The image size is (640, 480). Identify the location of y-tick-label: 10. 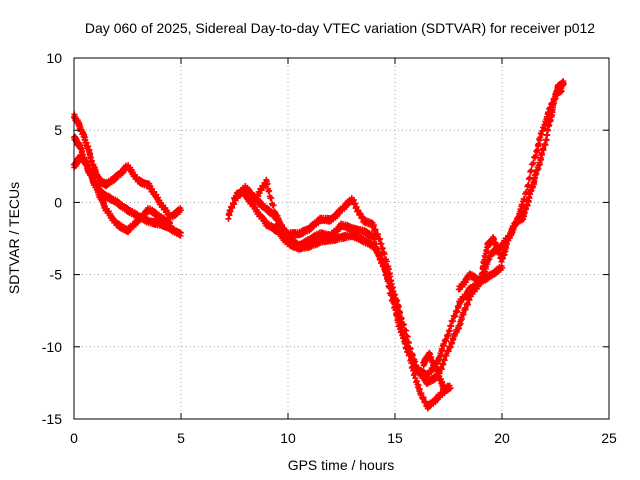
(54, 58).